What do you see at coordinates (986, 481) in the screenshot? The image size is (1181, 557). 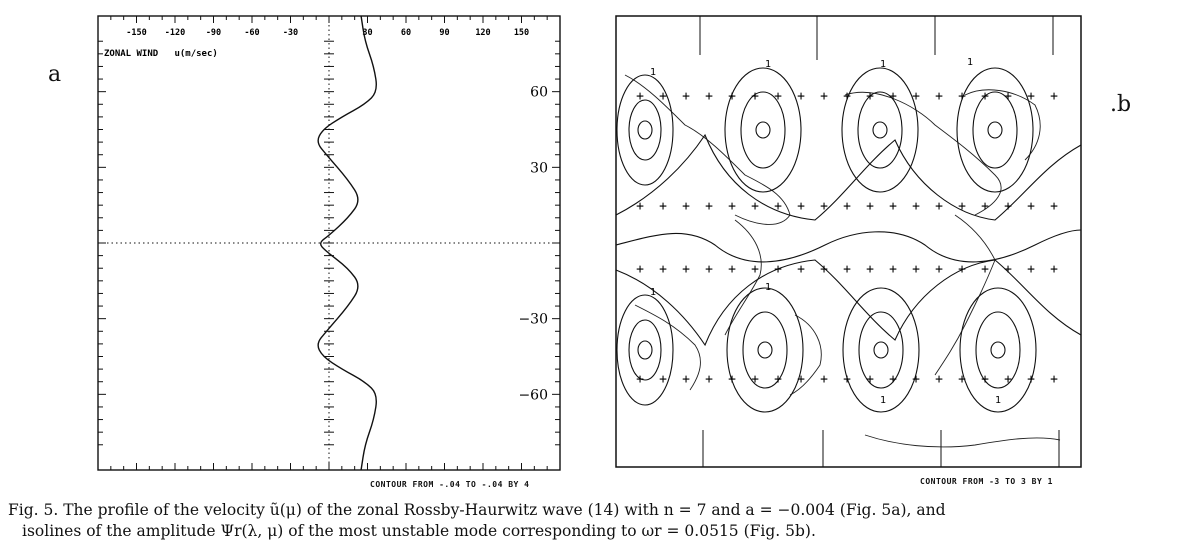 I see `contour-note-b: CONTOUR FROM -3 TO 3 BY 1` at bounding box center [986, 481].